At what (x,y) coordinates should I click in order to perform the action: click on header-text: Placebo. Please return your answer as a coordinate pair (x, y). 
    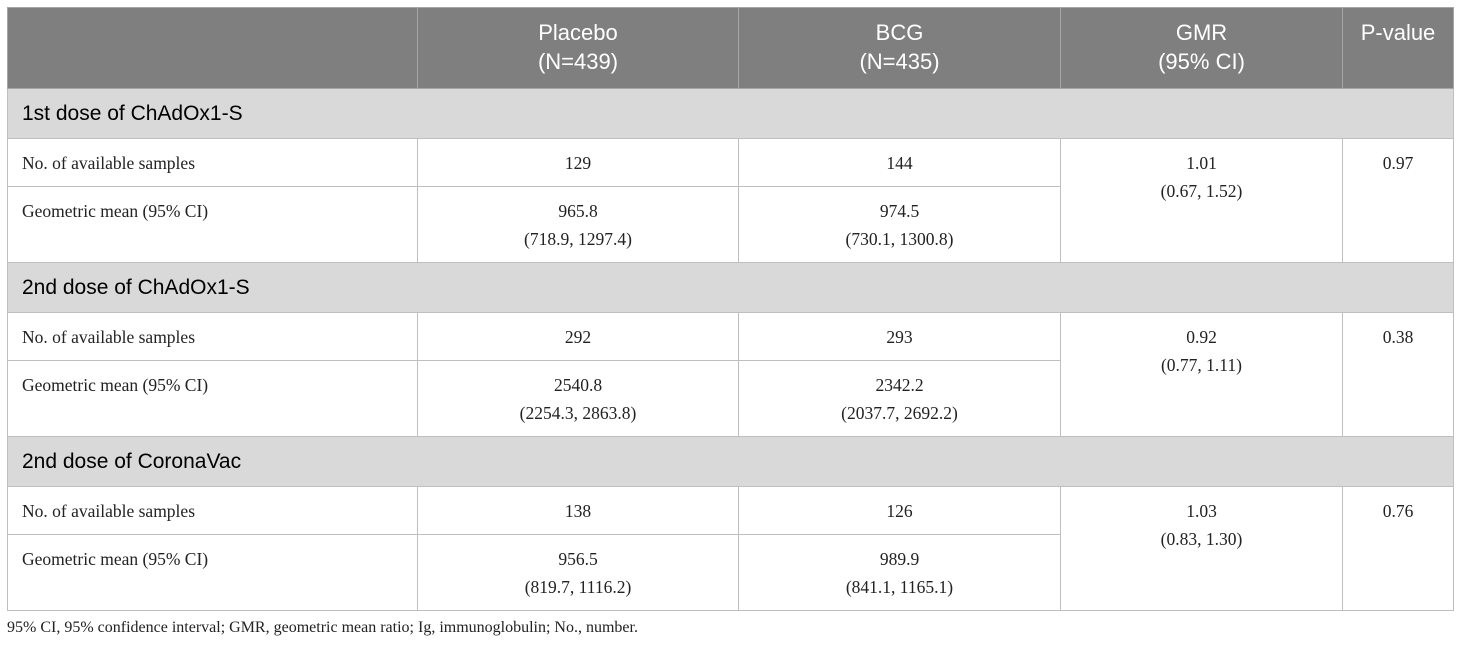
    Looking at the image, I should click on (578, 32).